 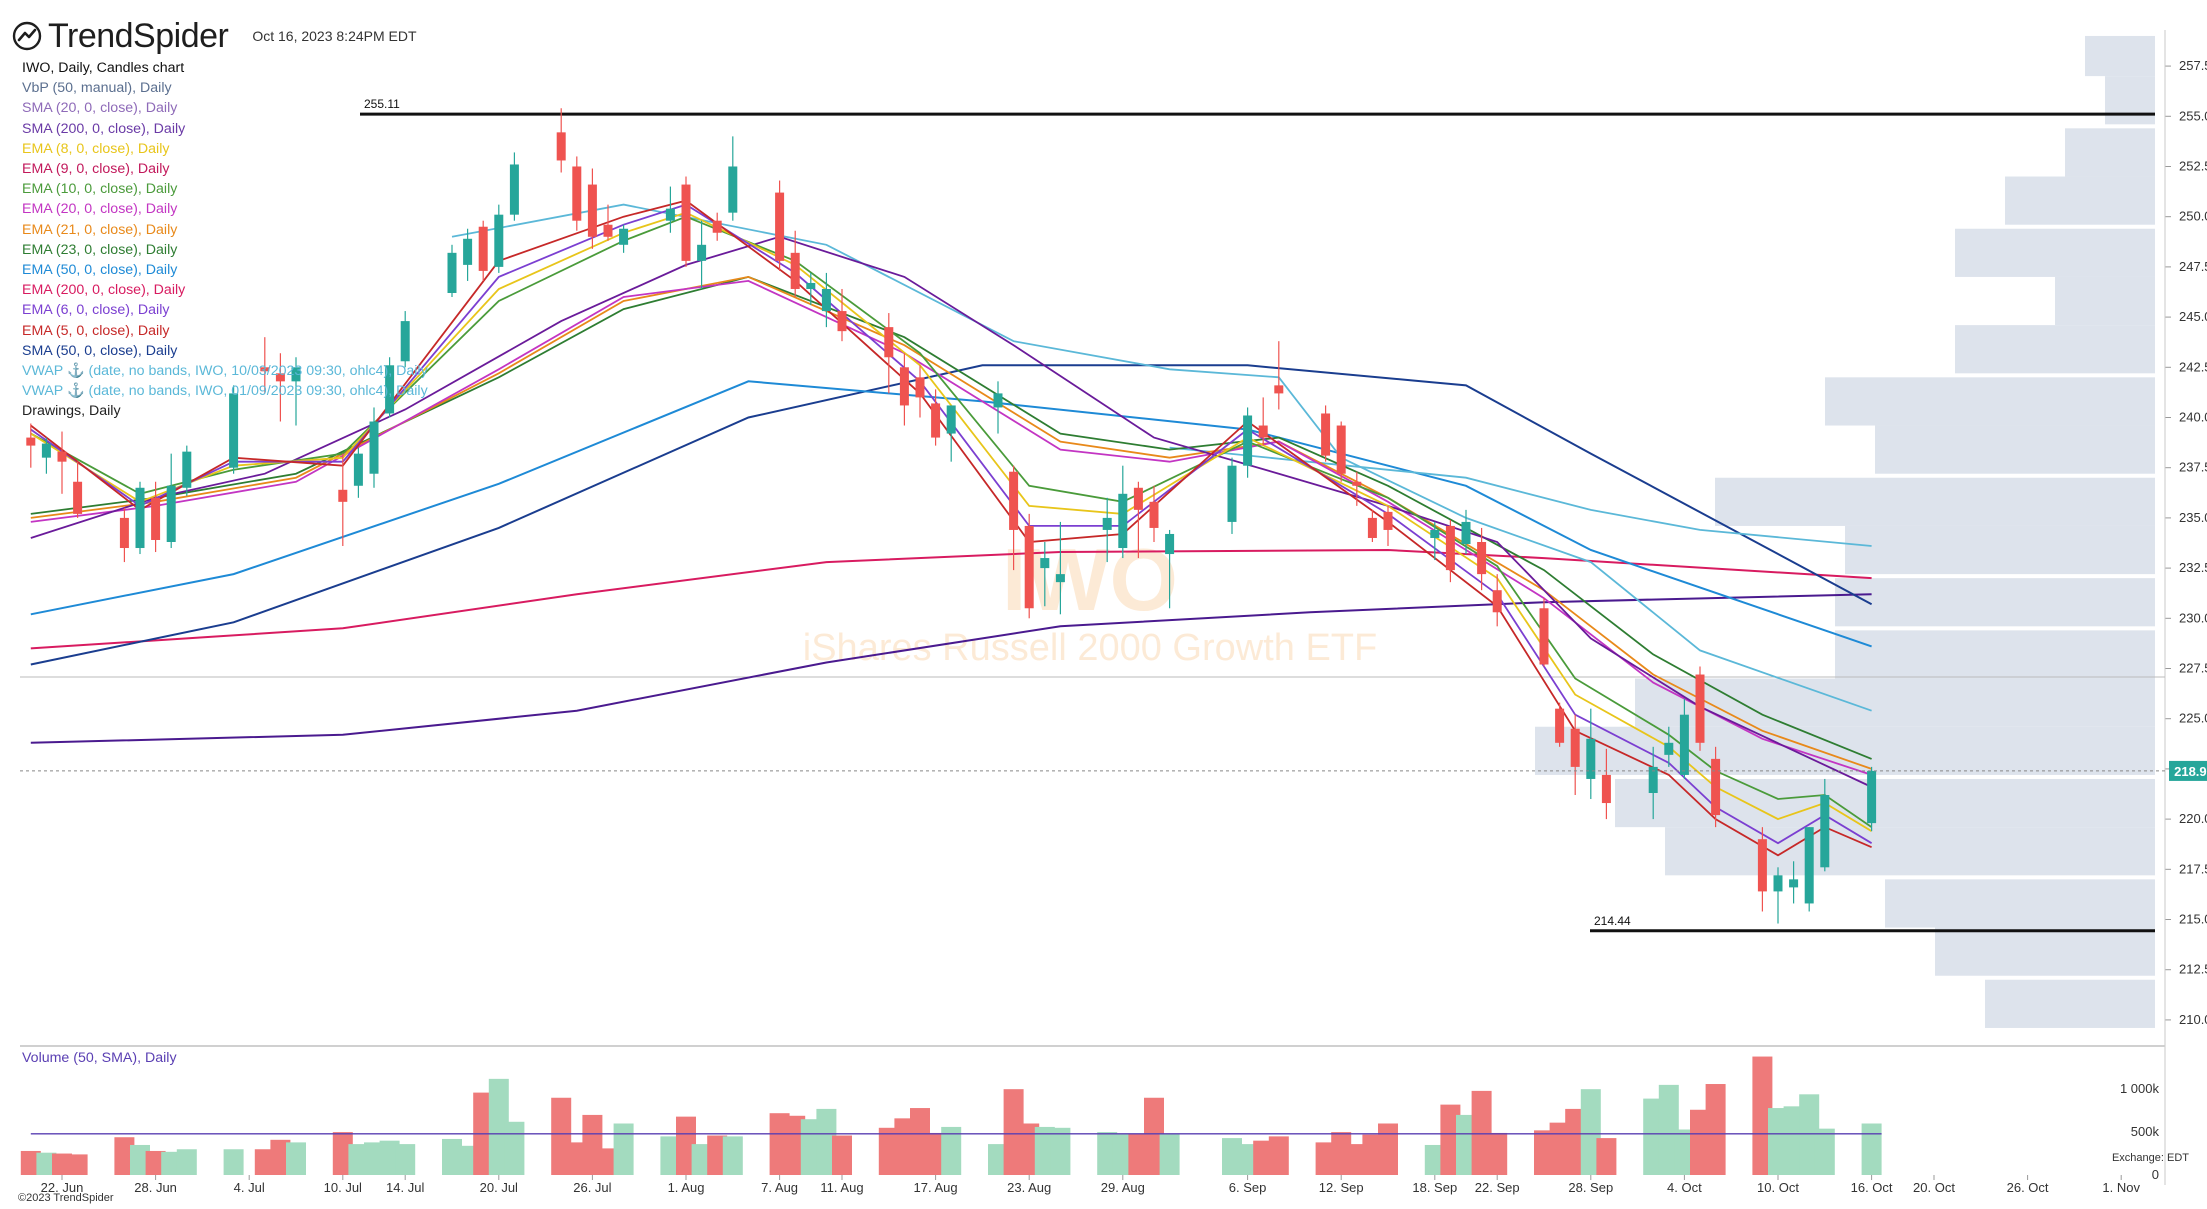 What do you see at coordinates (103, 68) in the screenshot?
I see `legend-chart-title: IWO, Daily, Candles chart` at bounding box center [103, 68].